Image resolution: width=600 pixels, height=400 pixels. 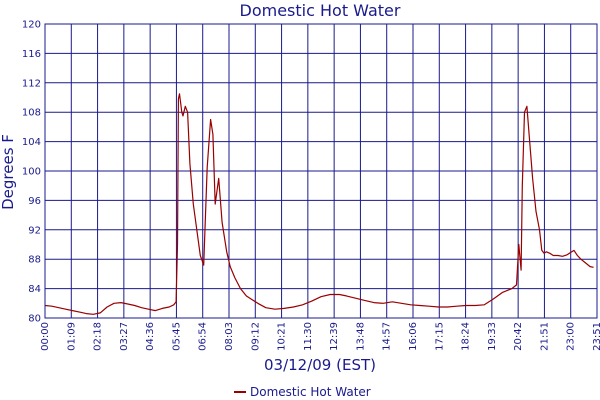 What do you see at coordinates (150, 336) in the screenshot?
I see `x-tick-label: 04:36` at bounding box center [150, 336].